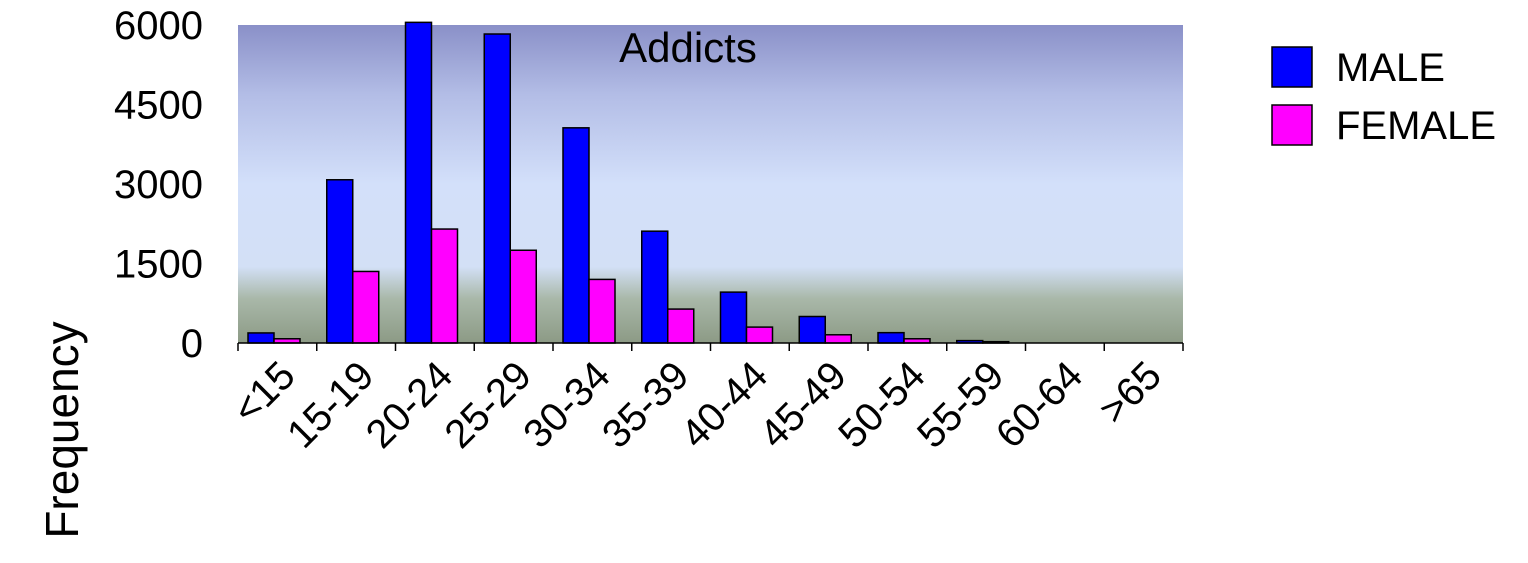 This screenshot has height=563, width=1528. What do you see at coordinates (409, 404) in the screenshot?
I see `x-tick-label-2: 20-24` at bounding box center [409, 404].